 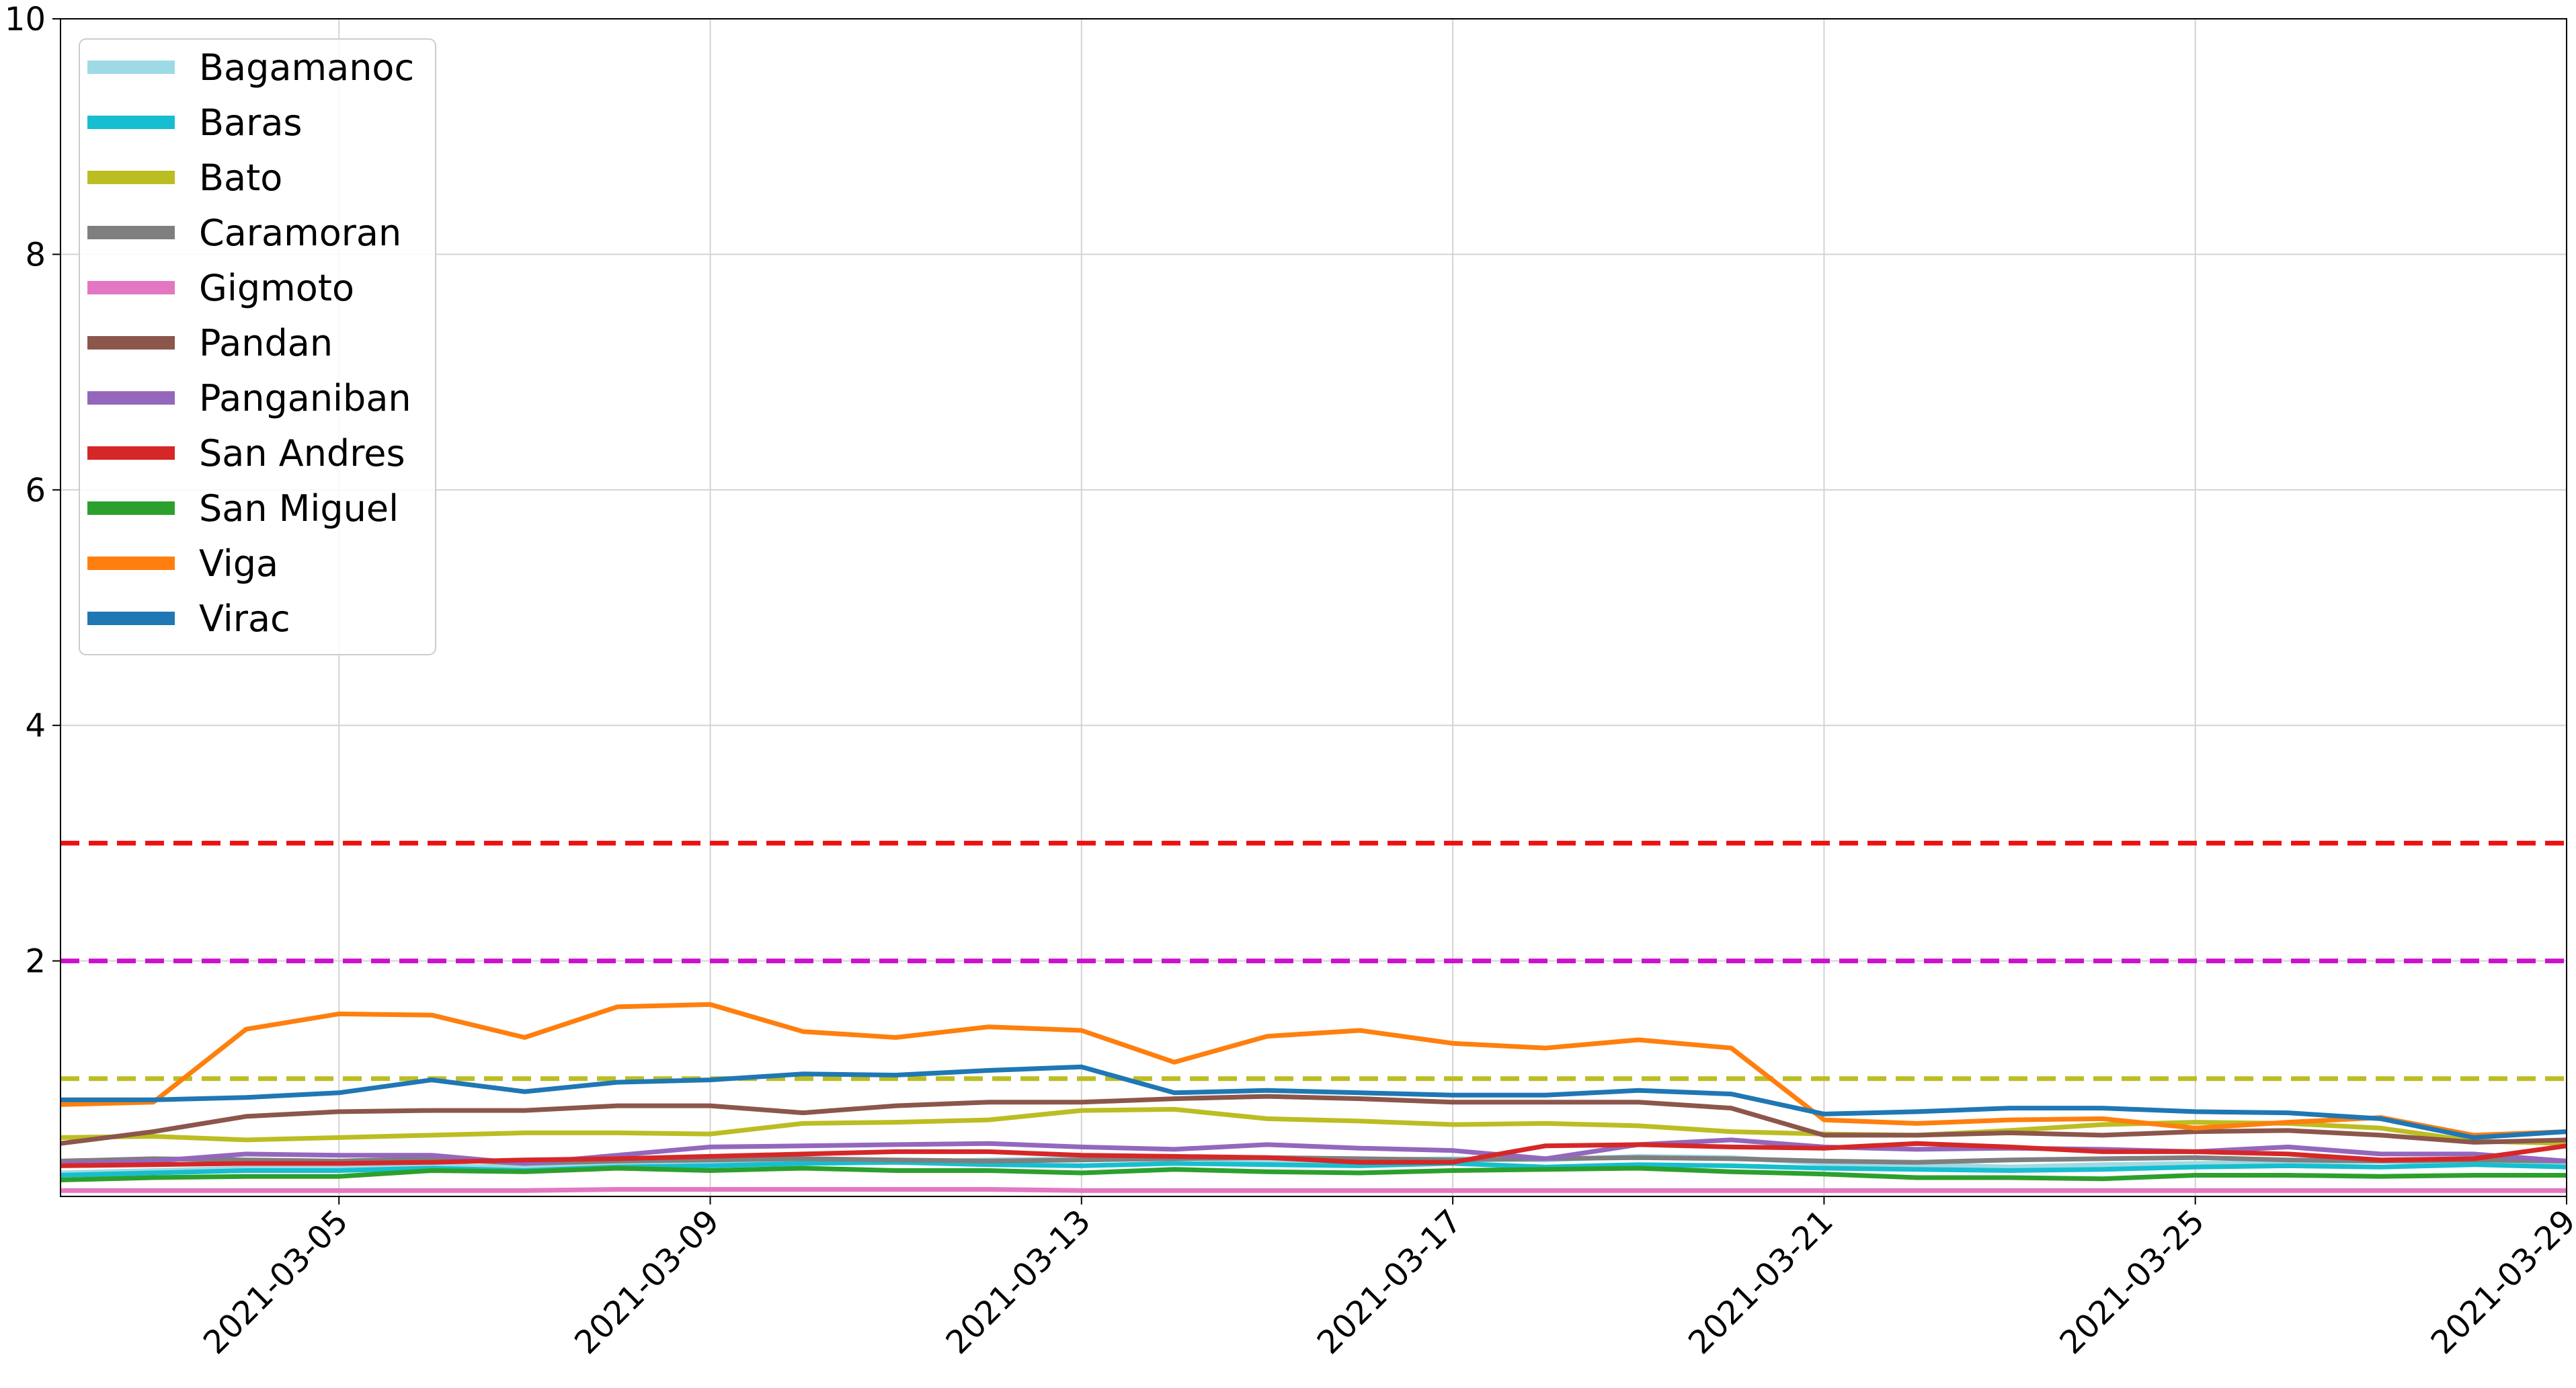 What do you see at coordinates (302, 453) in the screenshot?
I see `legend-label-san-andres: San Andres` at bounding box center [302, 453].